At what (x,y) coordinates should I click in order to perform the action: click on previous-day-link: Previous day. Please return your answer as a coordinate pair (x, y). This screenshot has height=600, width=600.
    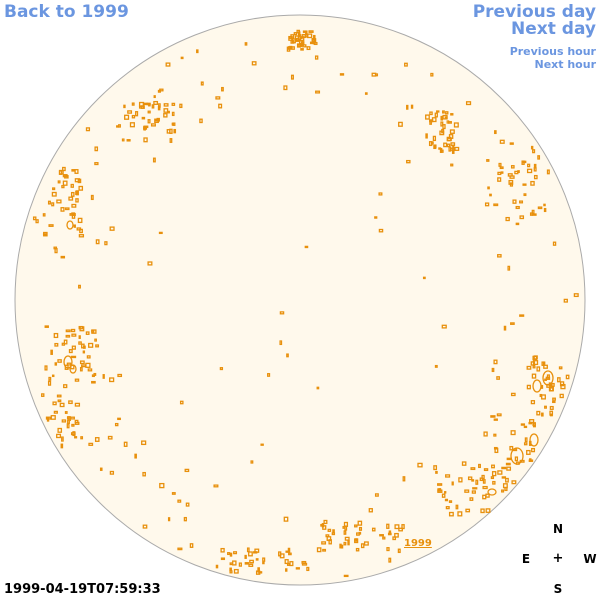
    Looking at the image, I should click on (534, 12).